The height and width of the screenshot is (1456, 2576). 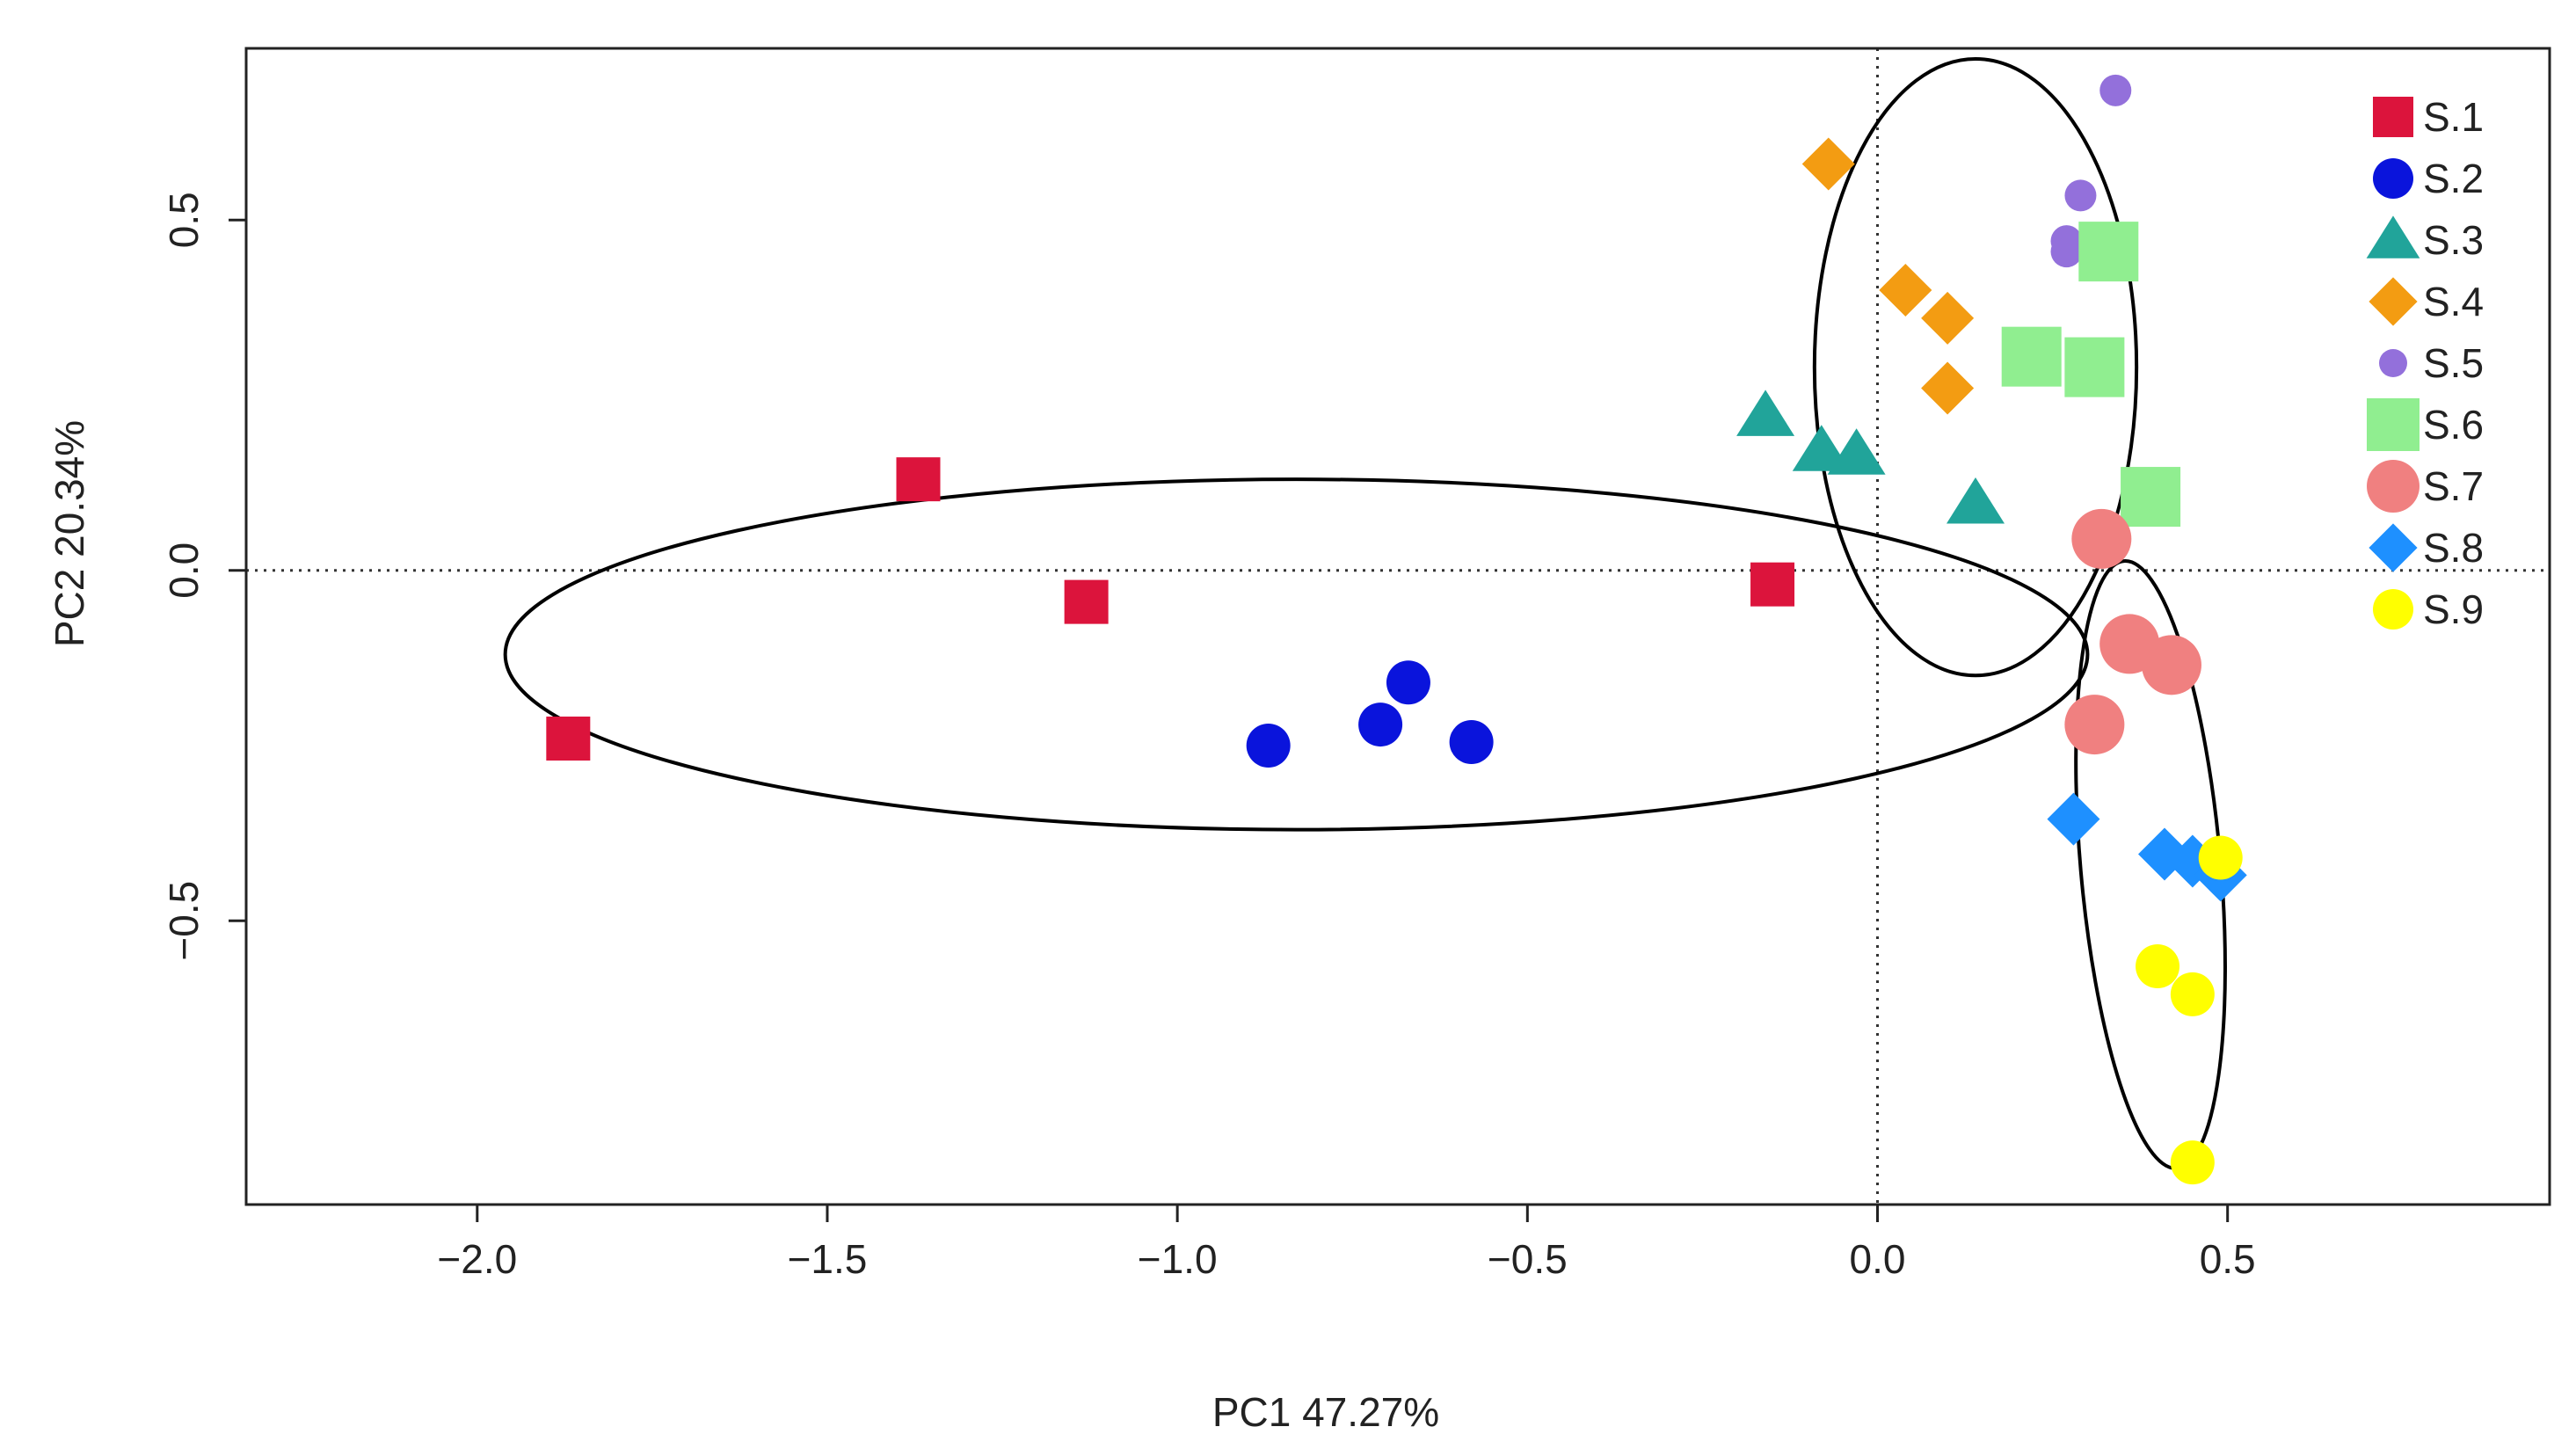 I want to click on point-s8, so click(x=2073, y=819).